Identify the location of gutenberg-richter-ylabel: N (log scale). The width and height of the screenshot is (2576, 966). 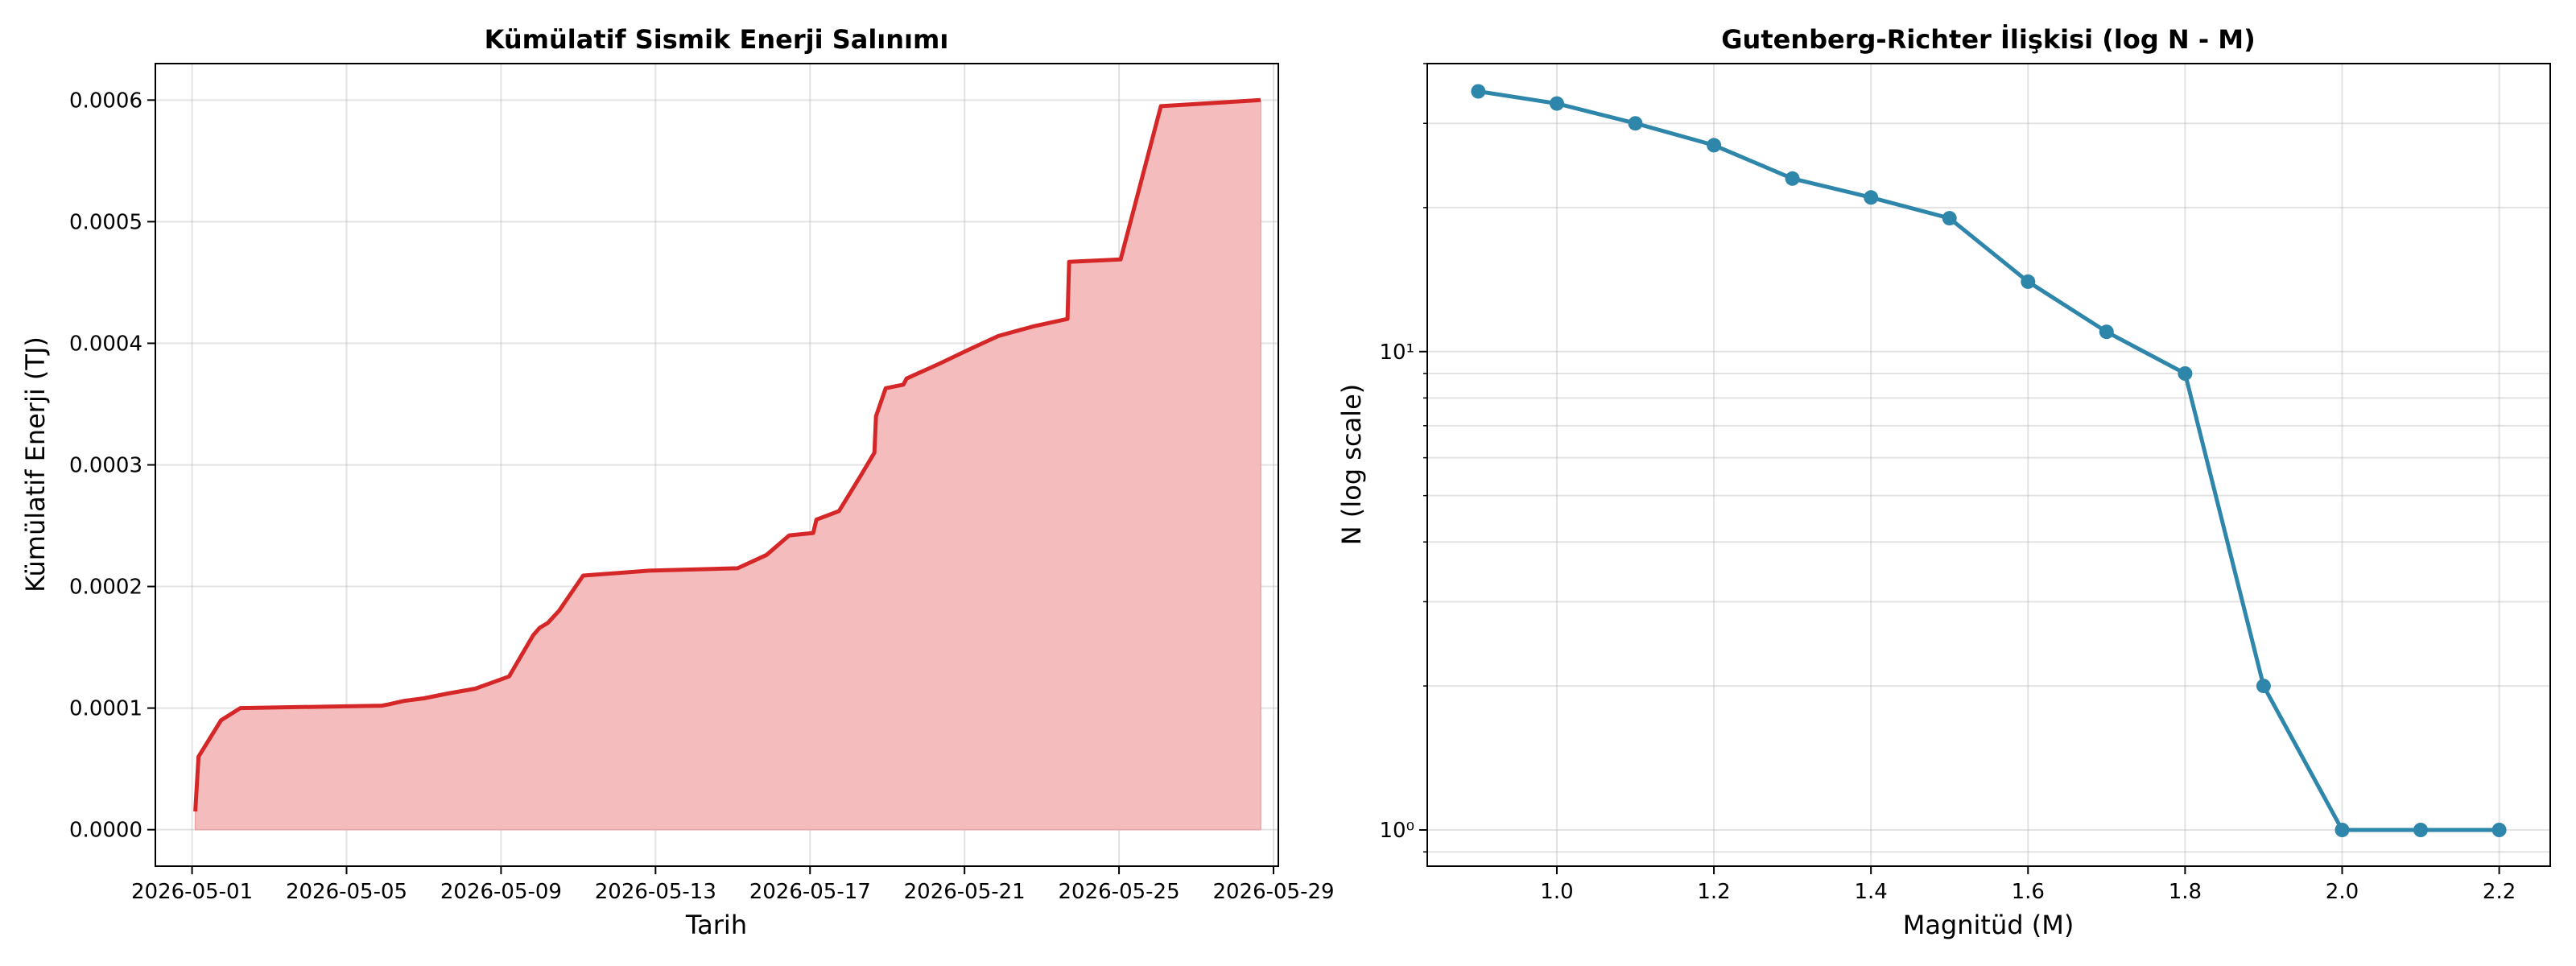
(1351, 464).